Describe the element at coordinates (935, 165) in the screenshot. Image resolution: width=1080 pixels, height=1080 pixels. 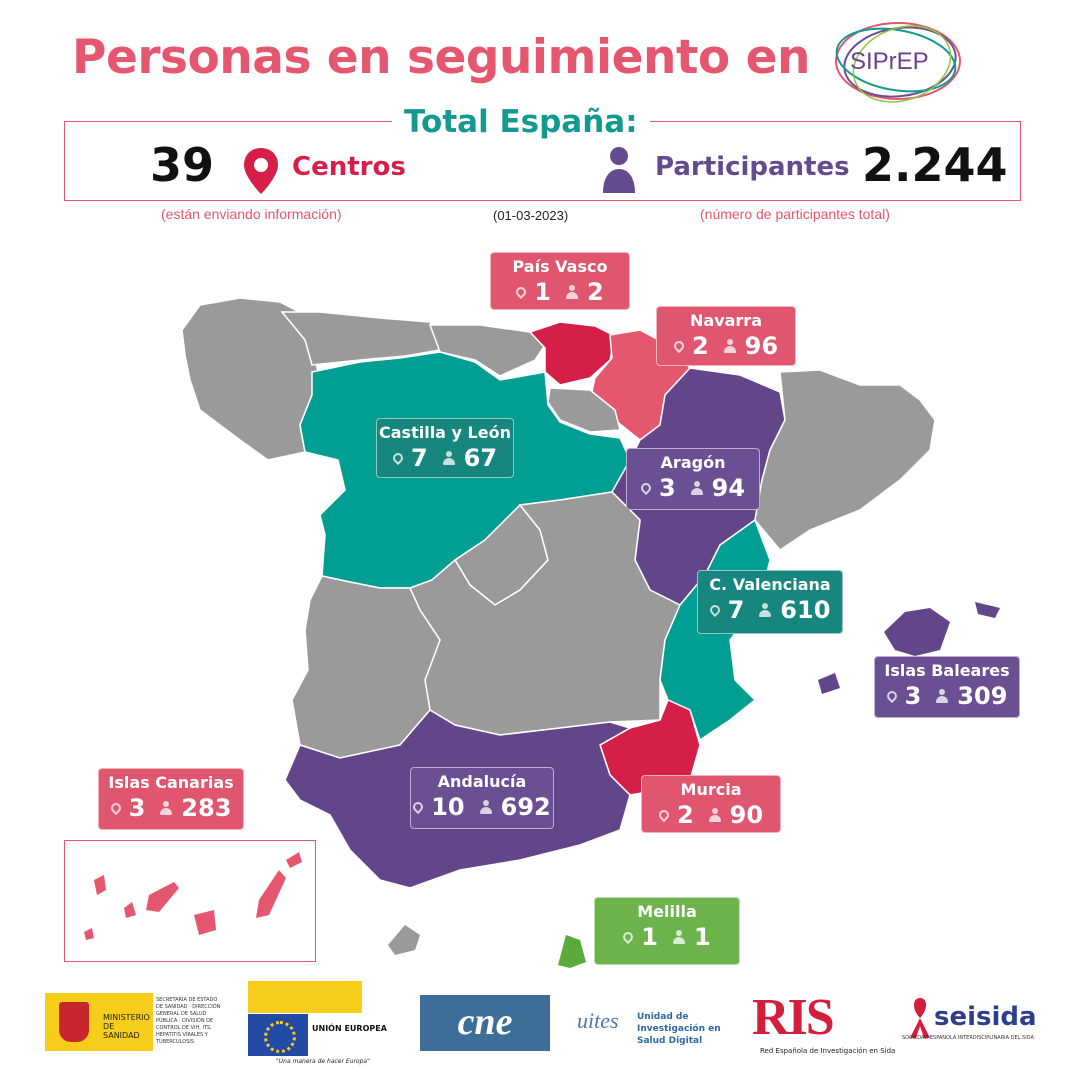
I see `participantes-total: 2.244` at that location.